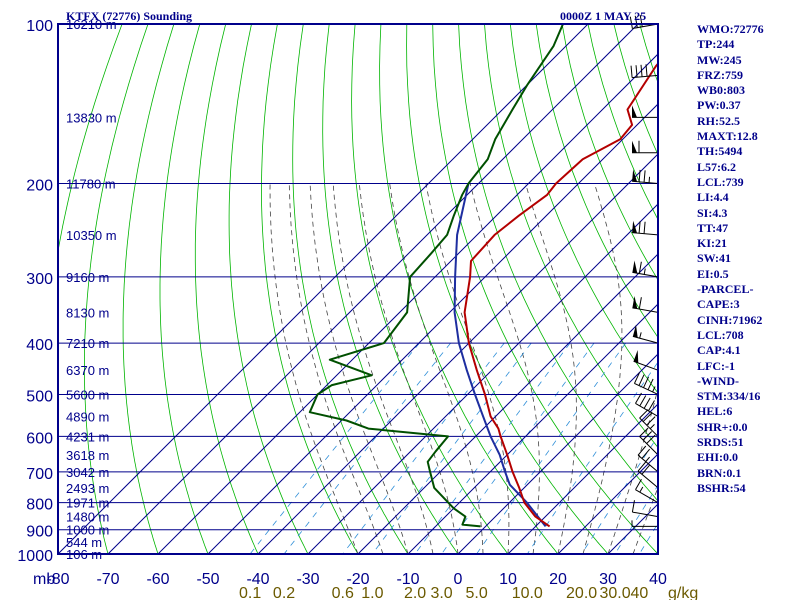  What do you see at coordinates (721, 487) in the screenshot?
I see `index-item: BSHR:54` at bounding box center [721, 487].